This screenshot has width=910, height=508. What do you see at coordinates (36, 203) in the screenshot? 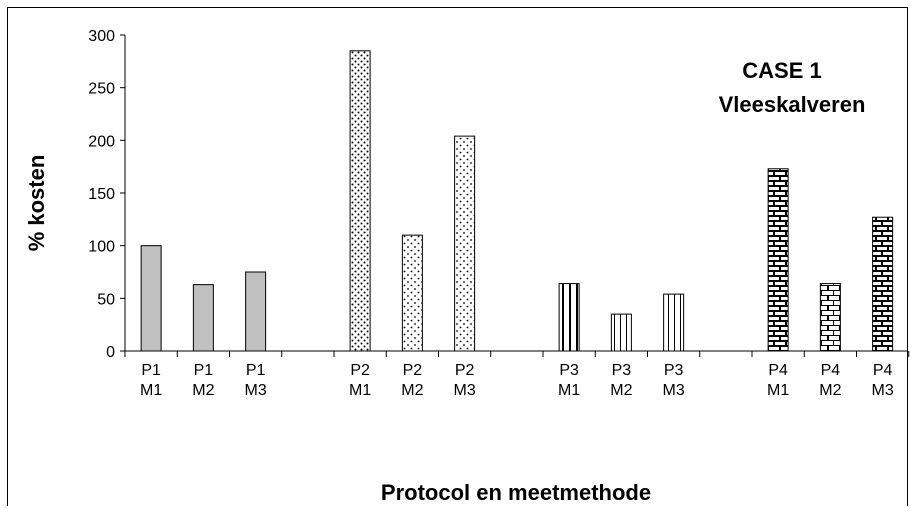
I see `y-axis-title: % kosten` at bounding box center [36, 203].